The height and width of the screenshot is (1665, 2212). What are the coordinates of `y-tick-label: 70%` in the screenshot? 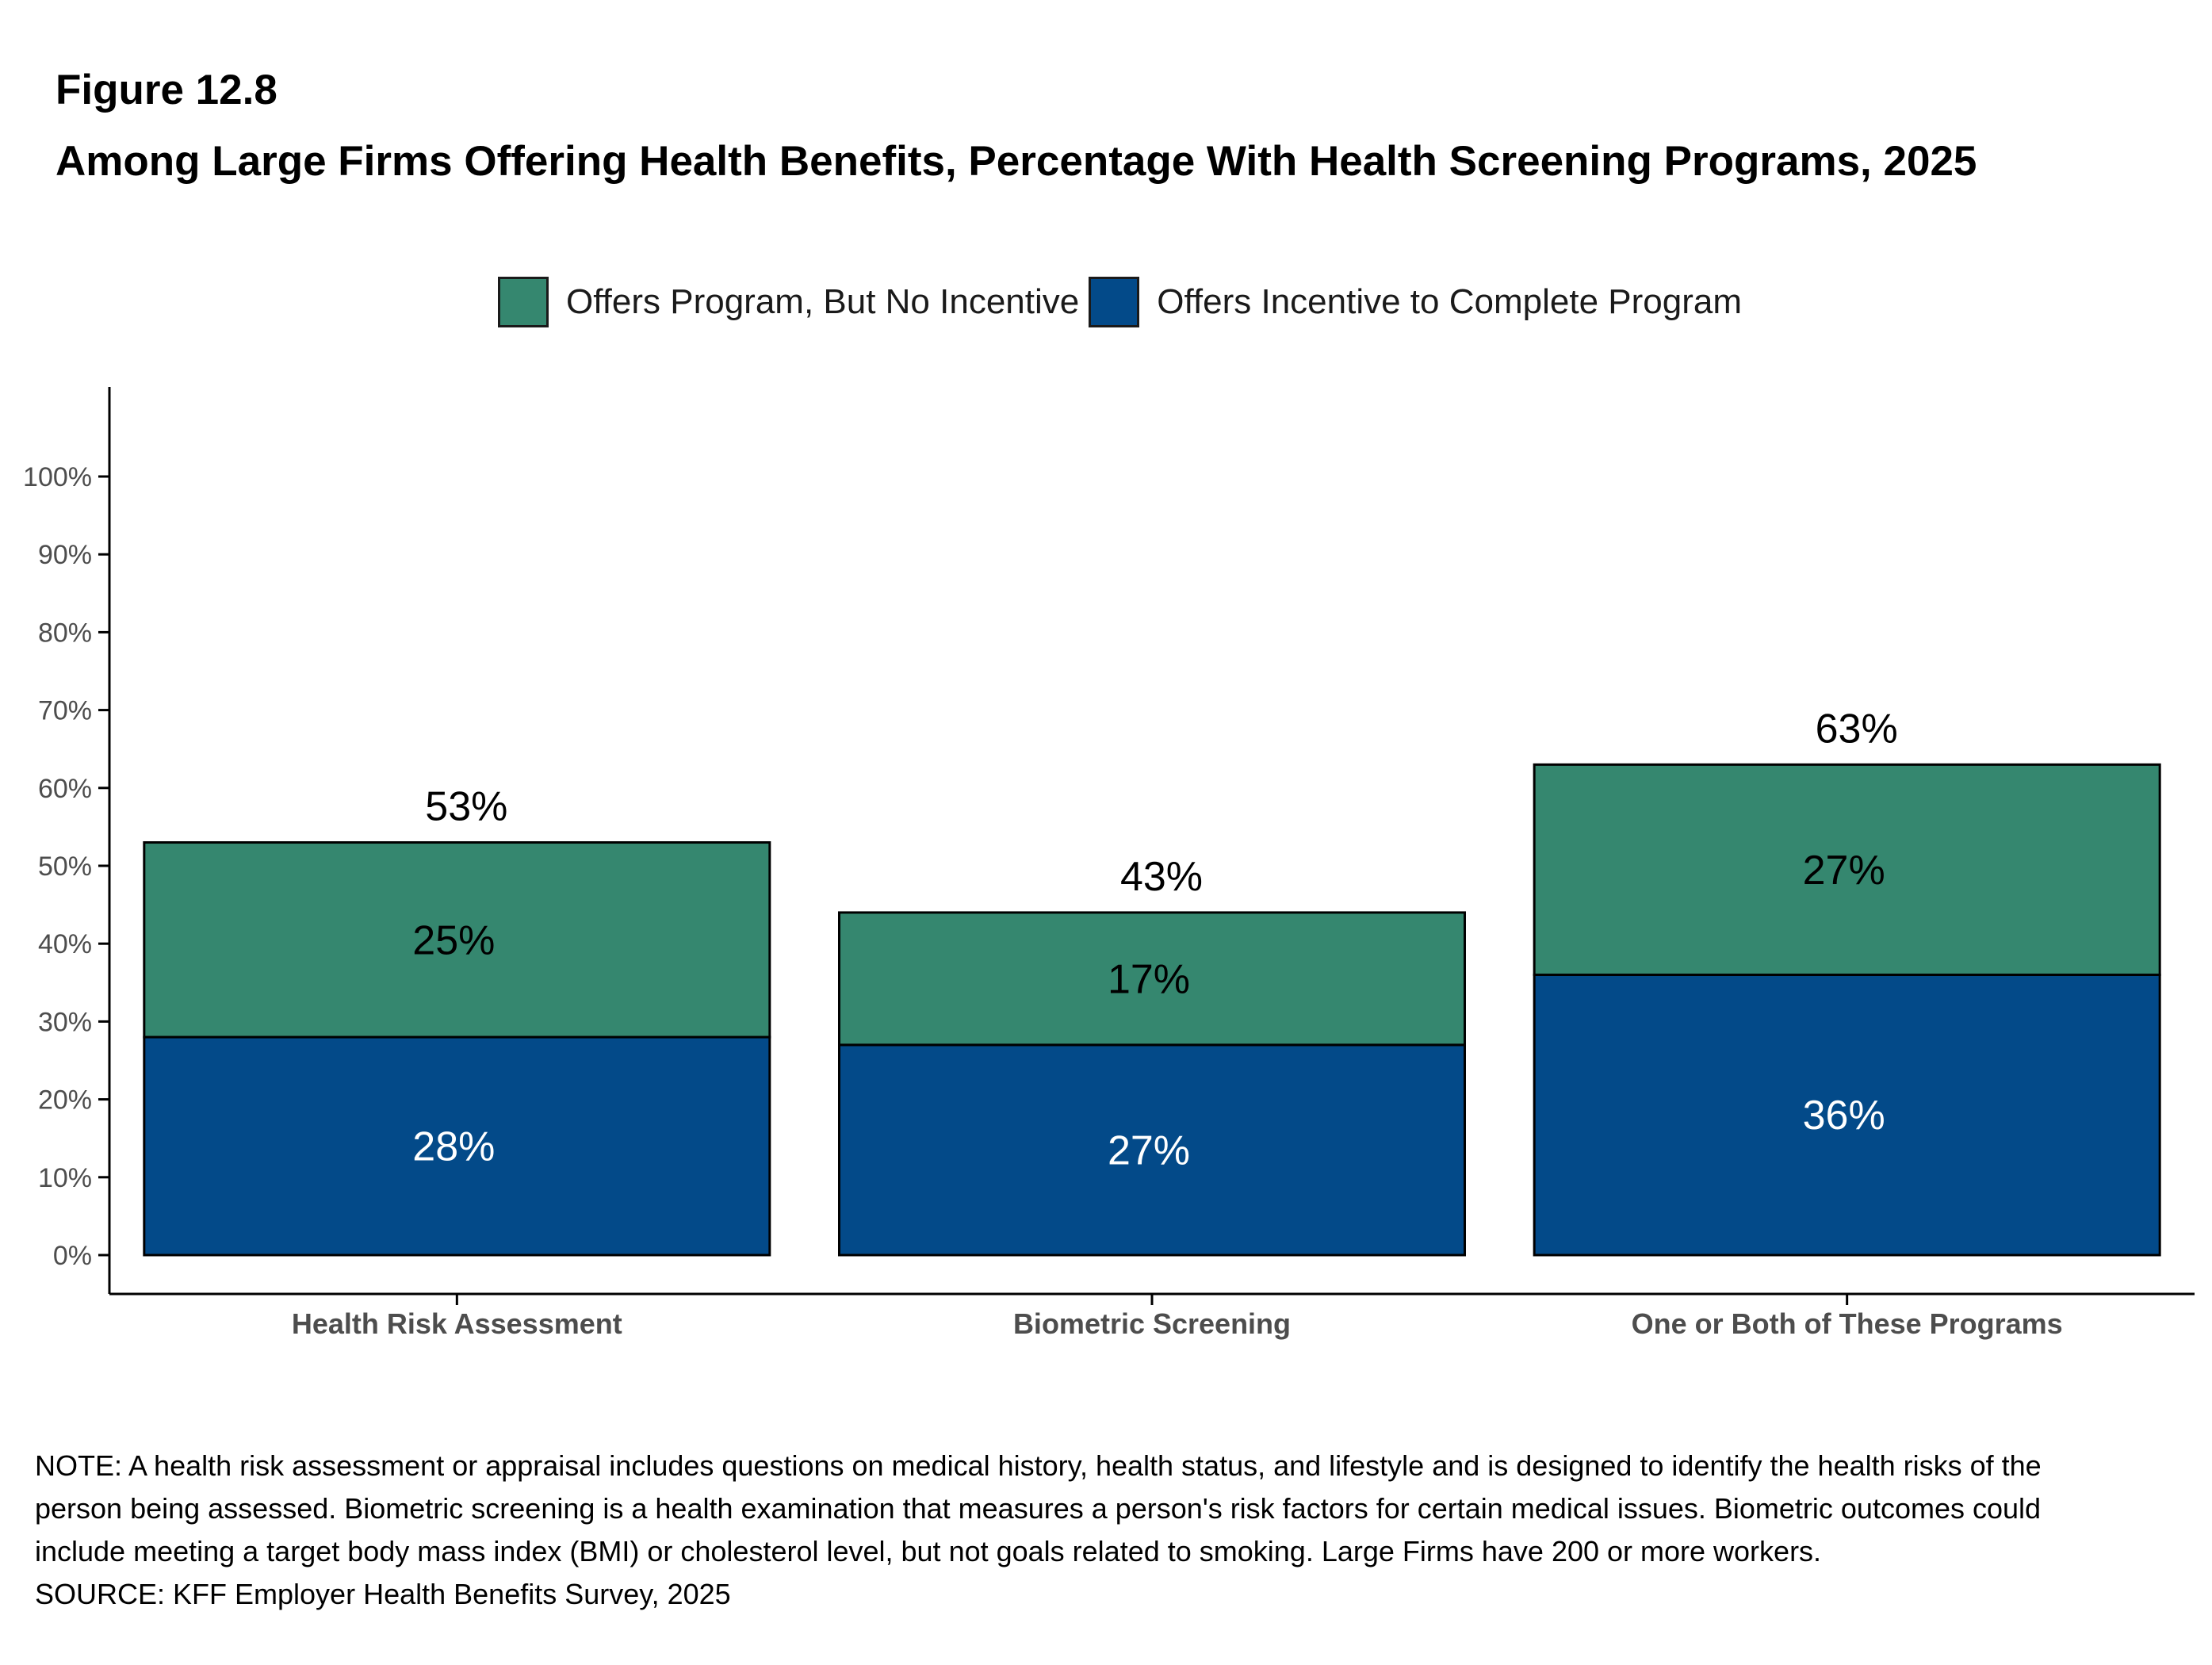 It's located at (65, 711).